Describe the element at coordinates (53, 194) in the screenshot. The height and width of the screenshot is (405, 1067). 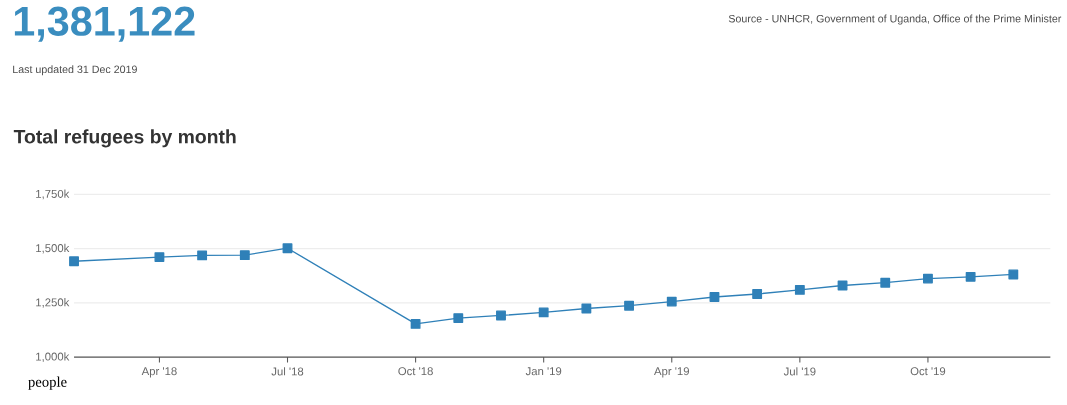
I see `y-tick-label: 1,750k` at that location.